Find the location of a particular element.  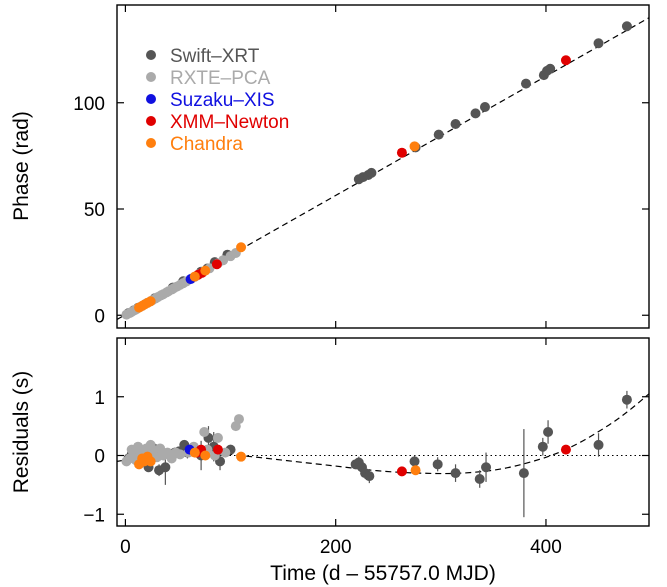

legend-label-suzaku-xis: Suzaku–XIS is located at coordinates (222, 100).